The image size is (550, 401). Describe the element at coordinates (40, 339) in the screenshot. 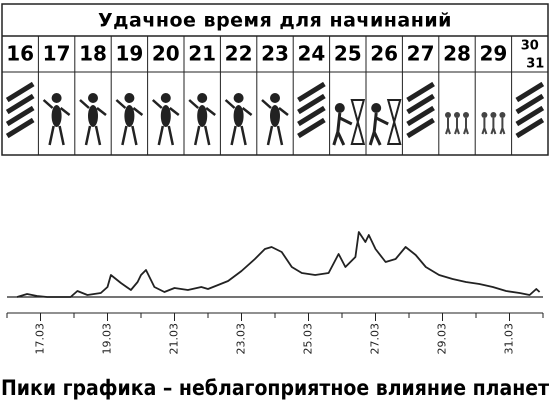

I see `x-tick-label: 17.03` at that location.